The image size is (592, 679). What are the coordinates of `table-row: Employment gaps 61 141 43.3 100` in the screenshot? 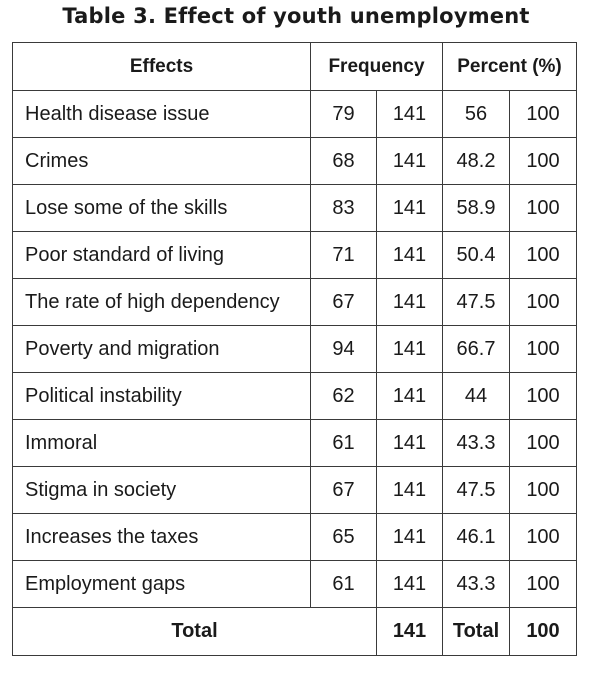 It's located at (294, 584).